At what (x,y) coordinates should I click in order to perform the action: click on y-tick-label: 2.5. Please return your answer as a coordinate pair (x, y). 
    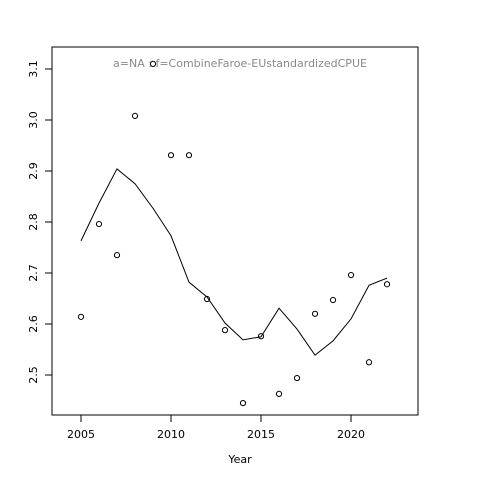
    Looking at the image, I should click on (33, 375).